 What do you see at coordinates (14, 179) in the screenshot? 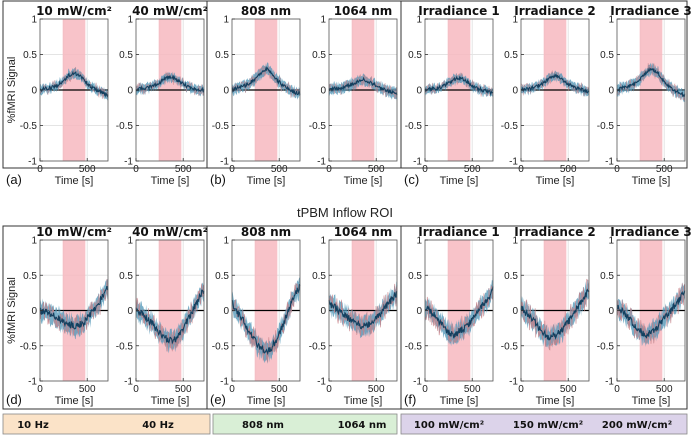
I see `panel-group-label: (a)` at bounding box center [14, 179].